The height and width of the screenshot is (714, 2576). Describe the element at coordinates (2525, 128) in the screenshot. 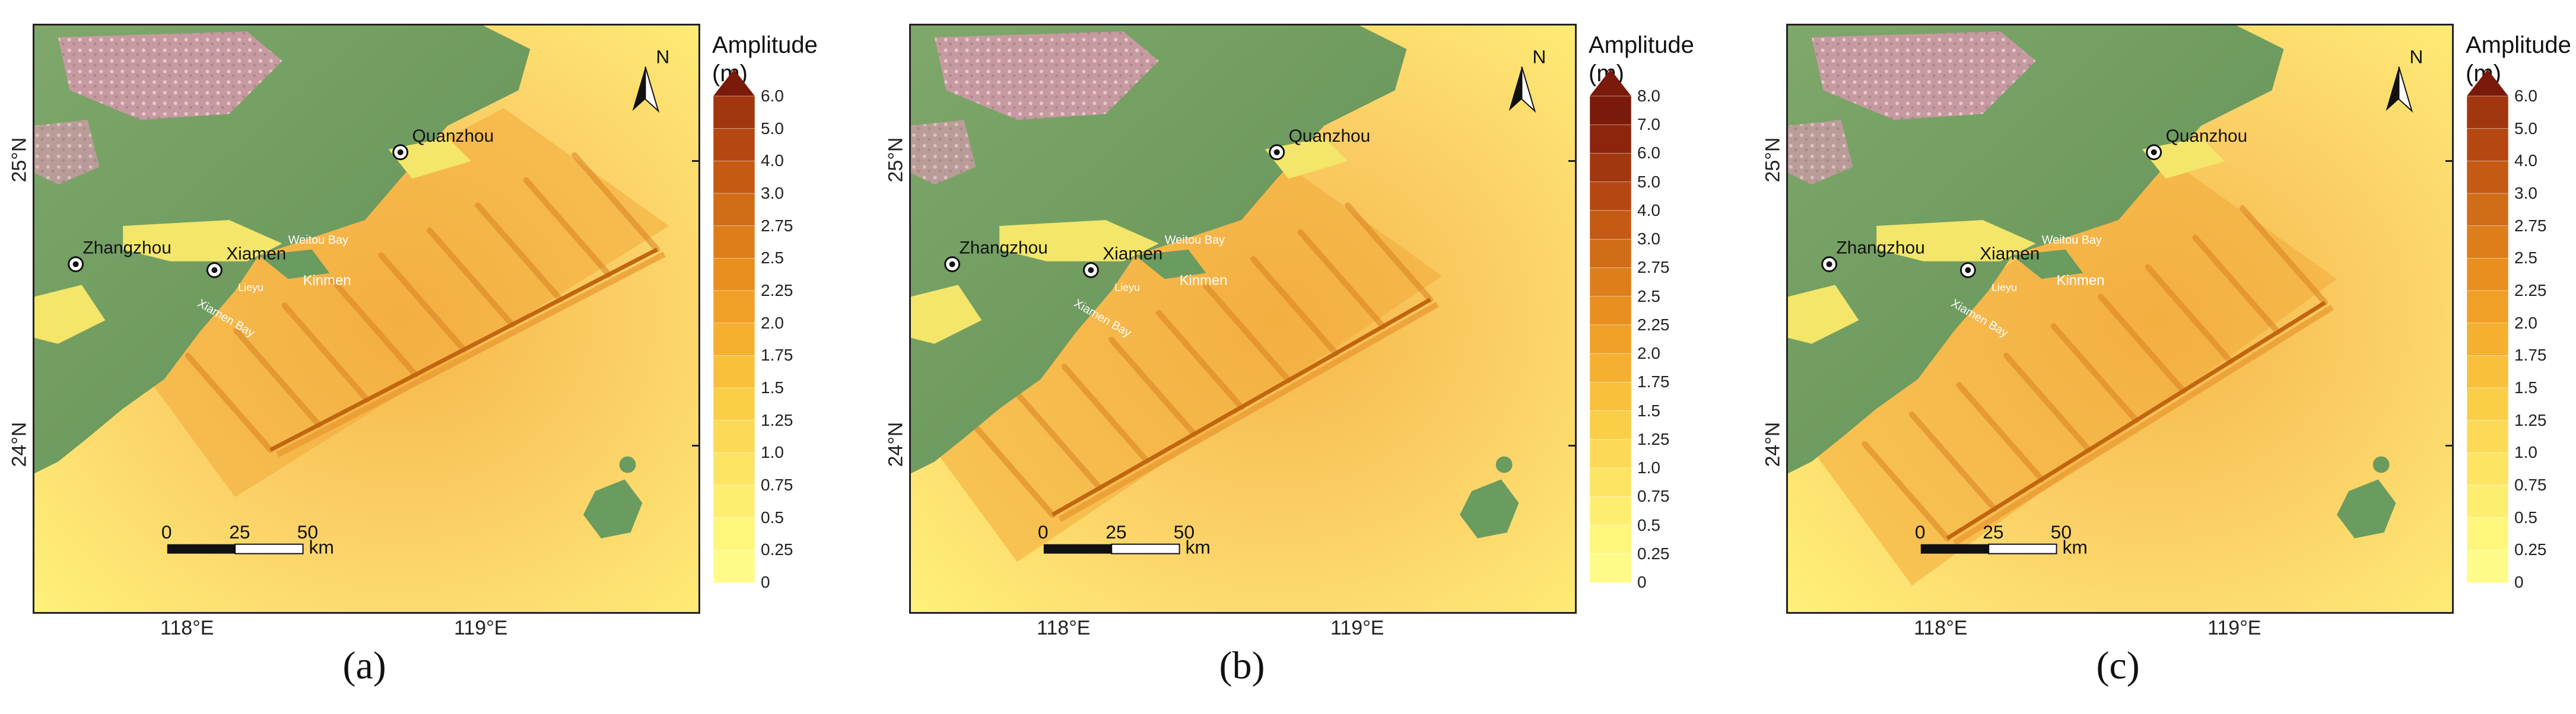

I see `legend-label: 5.0` at that location.